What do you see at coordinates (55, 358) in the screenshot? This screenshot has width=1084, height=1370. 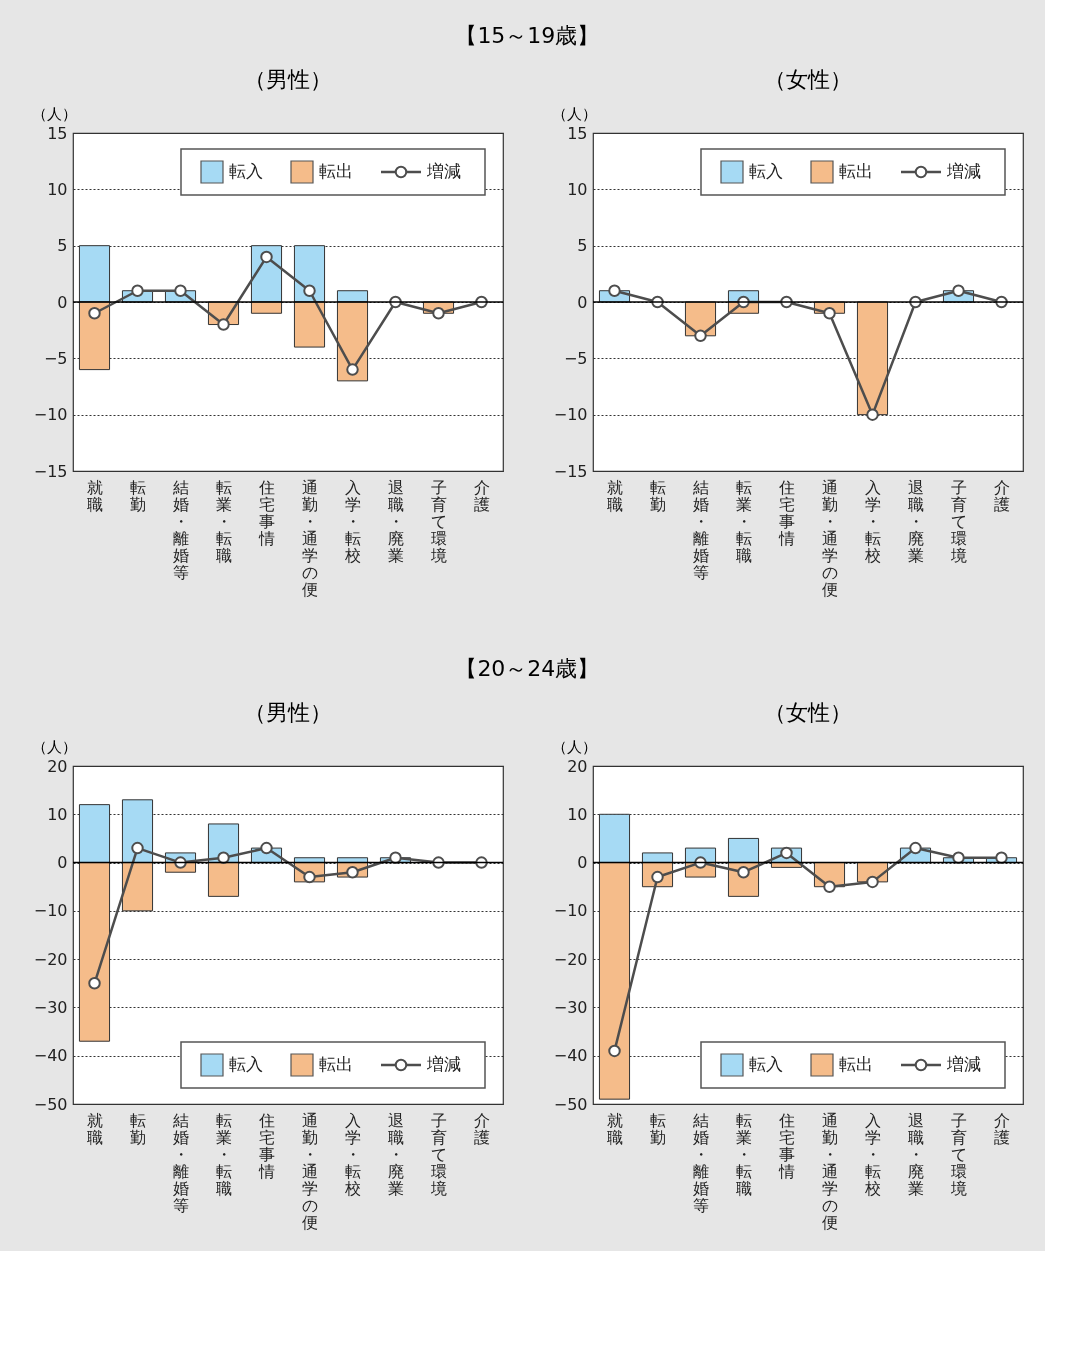 I see `y-tick-label: −5` at bounding box center [55, 358].